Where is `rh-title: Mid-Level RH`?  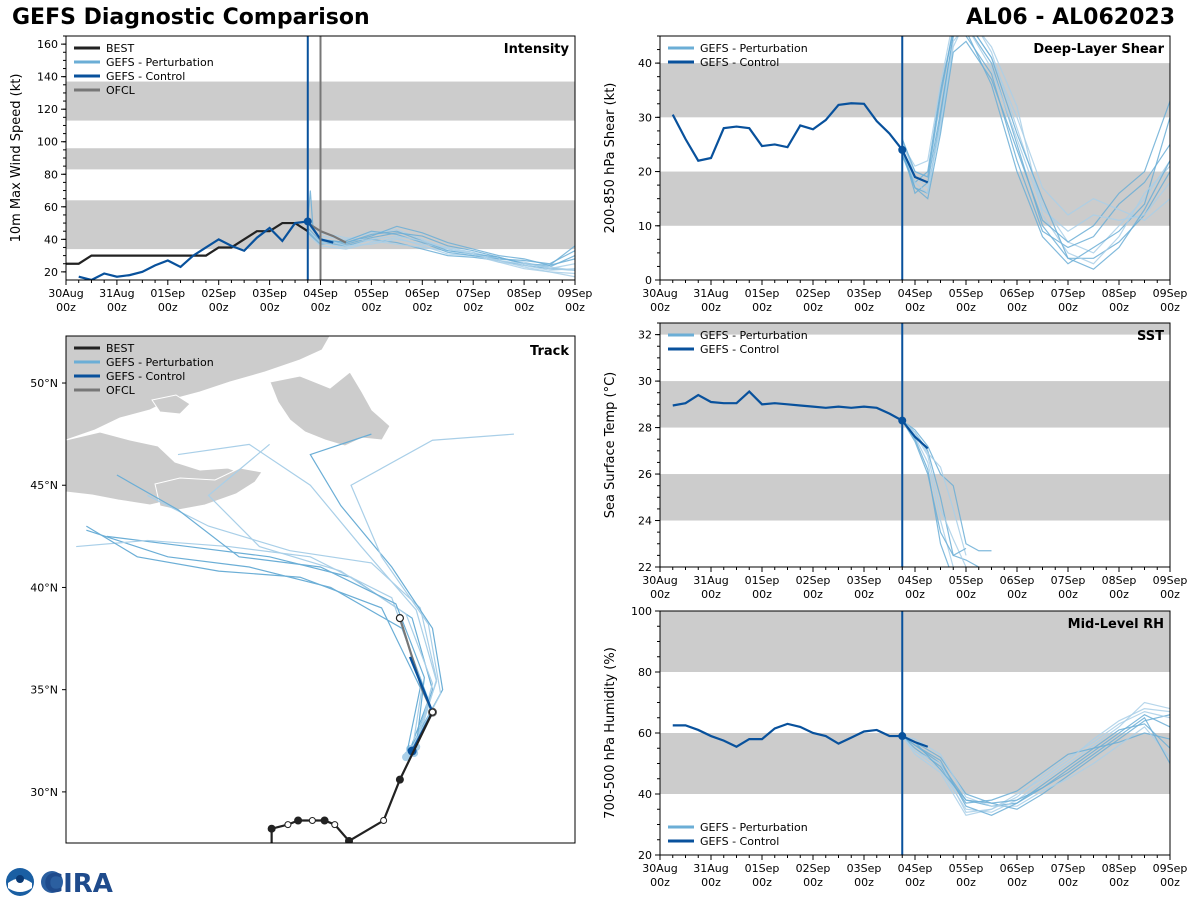
rh-title: Mid-Level RH is located at coordinates (1116, 624).